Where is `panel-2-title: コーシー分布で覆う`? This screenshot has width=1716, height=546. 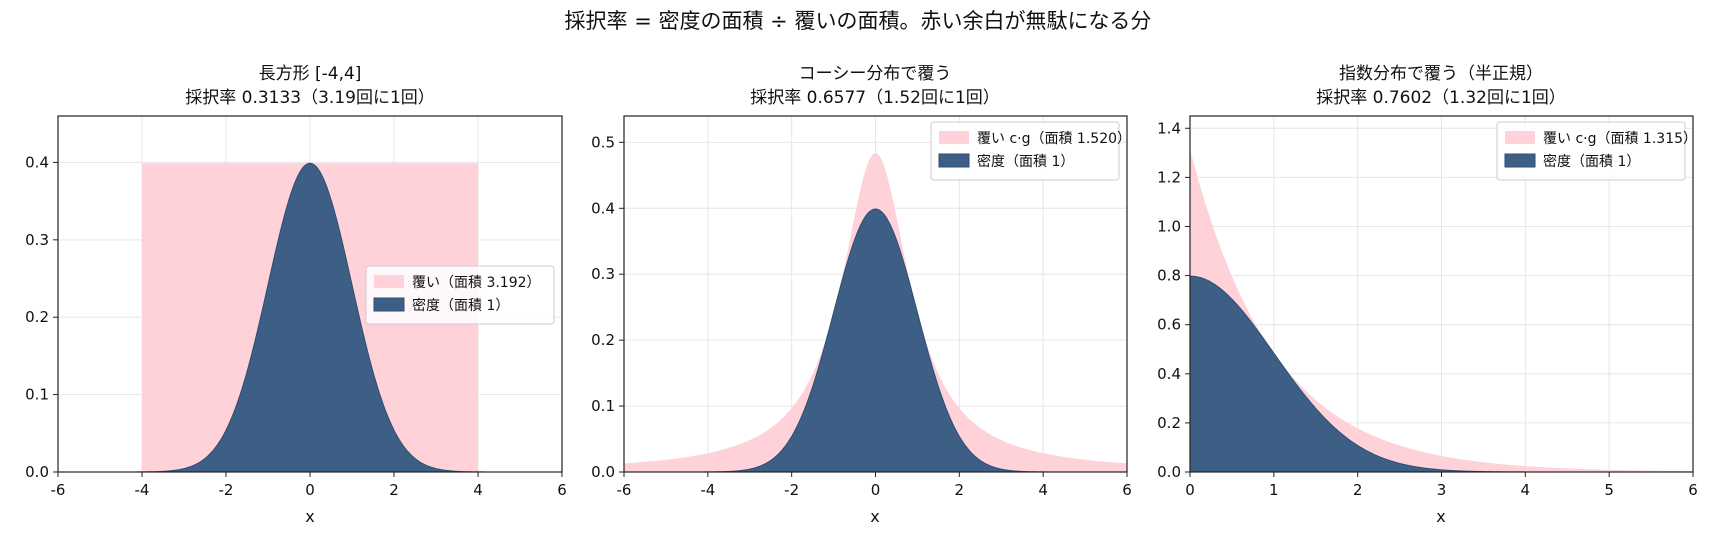
panel-2-title: コーシー分布で覆う is located at coordinates (875, 74).